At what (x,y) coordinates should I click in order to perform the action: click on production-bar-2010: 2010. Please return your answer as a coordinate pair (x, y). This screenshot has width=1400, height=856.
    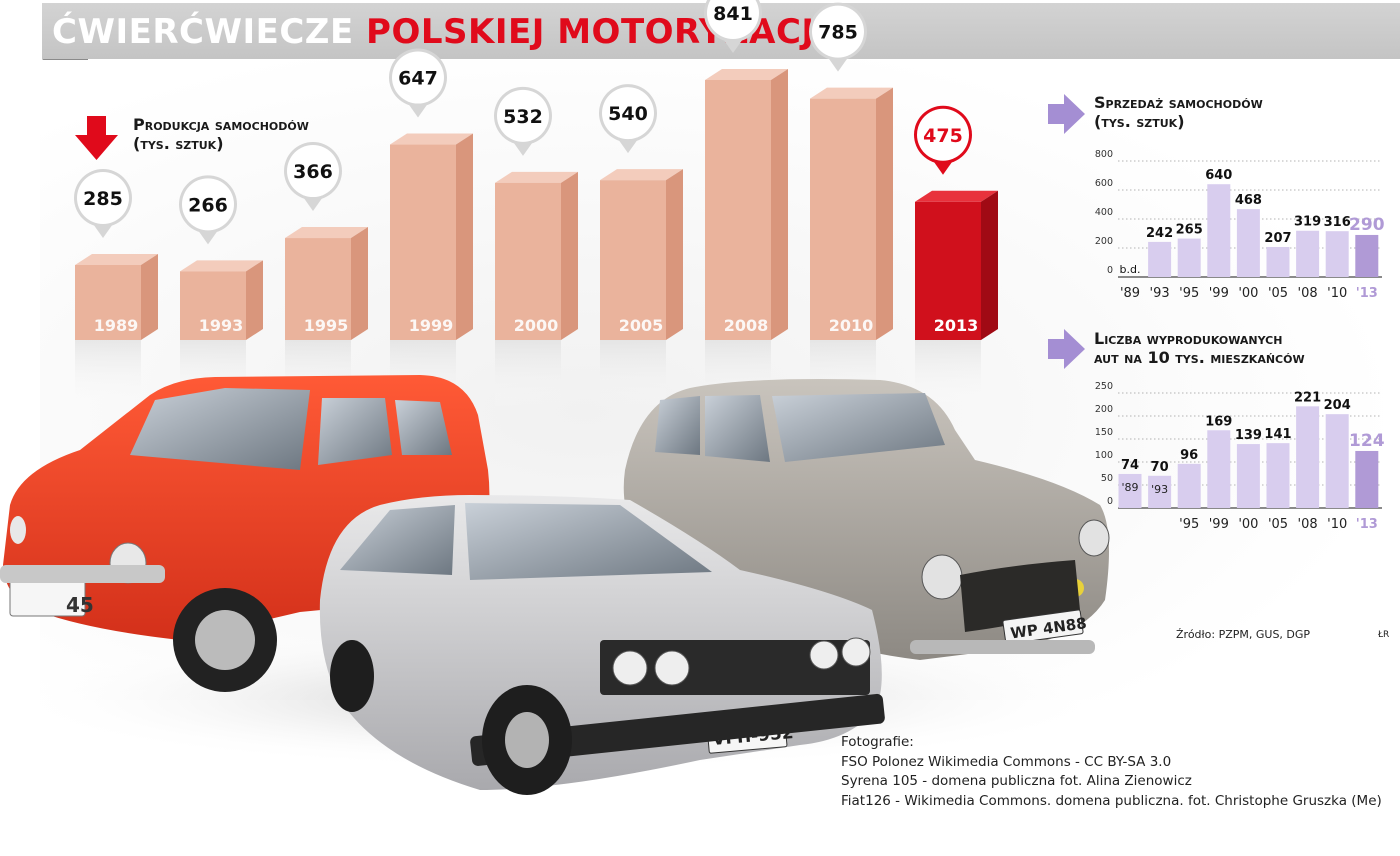
    Looking at the image, I should click on (851, 248).